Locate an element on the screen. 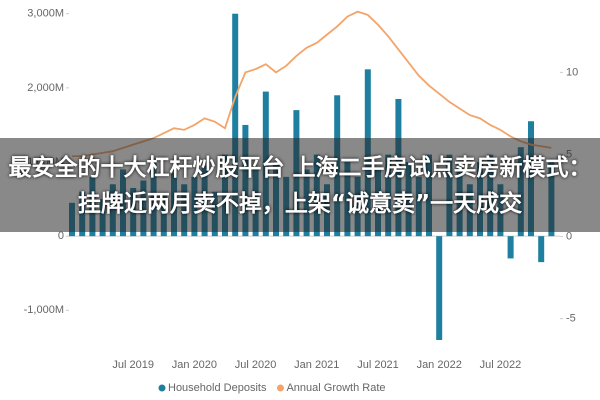 This screenshot has height=400, width=600. y-tick-label: 3,000M is located at coordinates (45, 14).